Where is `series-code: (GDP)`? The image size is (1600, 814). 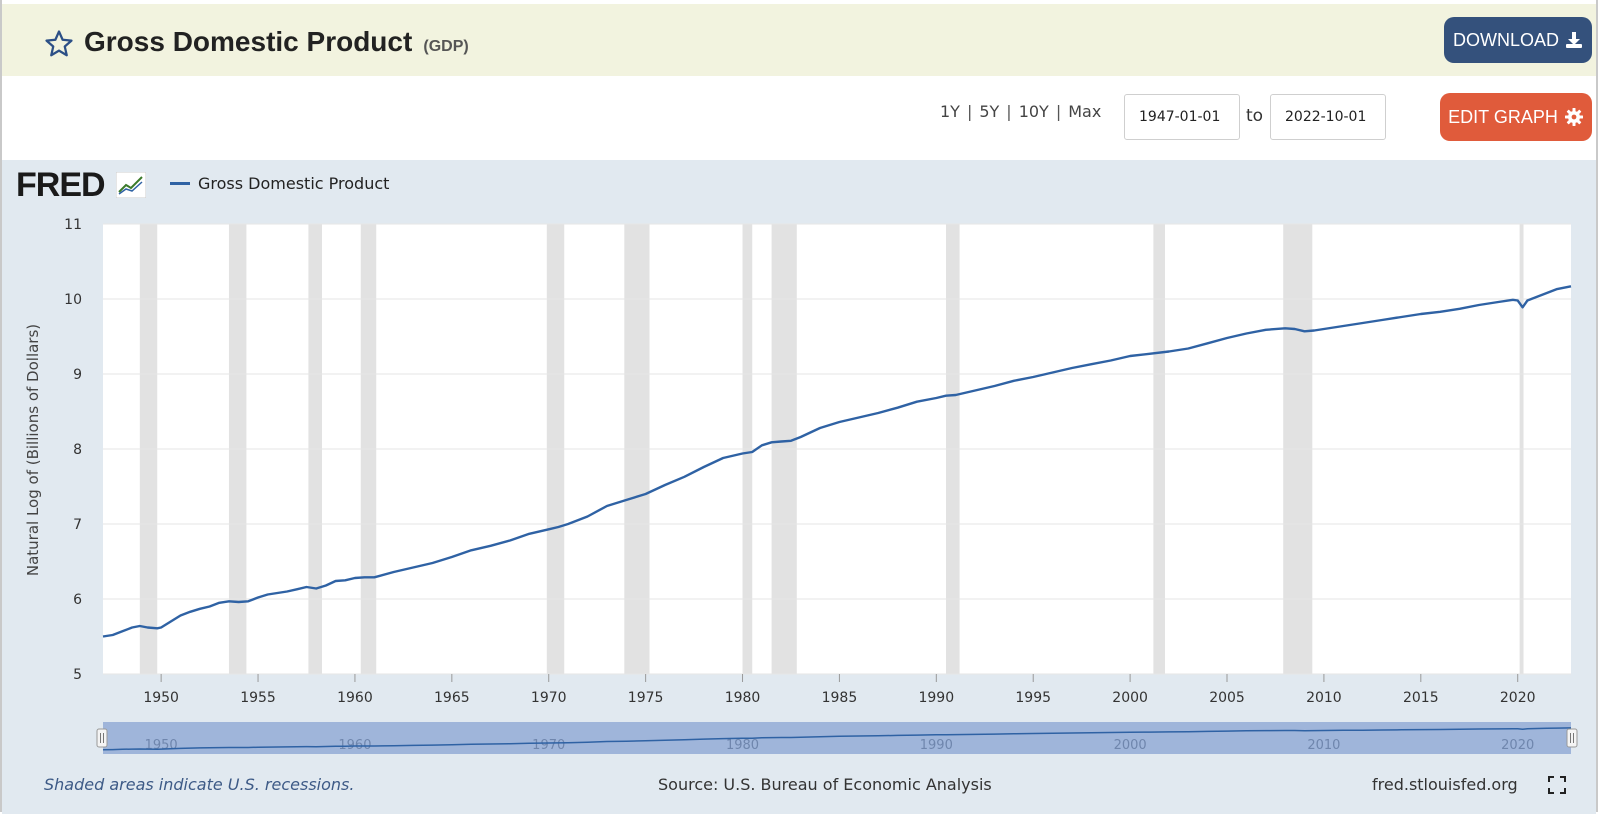 series-code: (GDP) is located at coordinates (446, 46).